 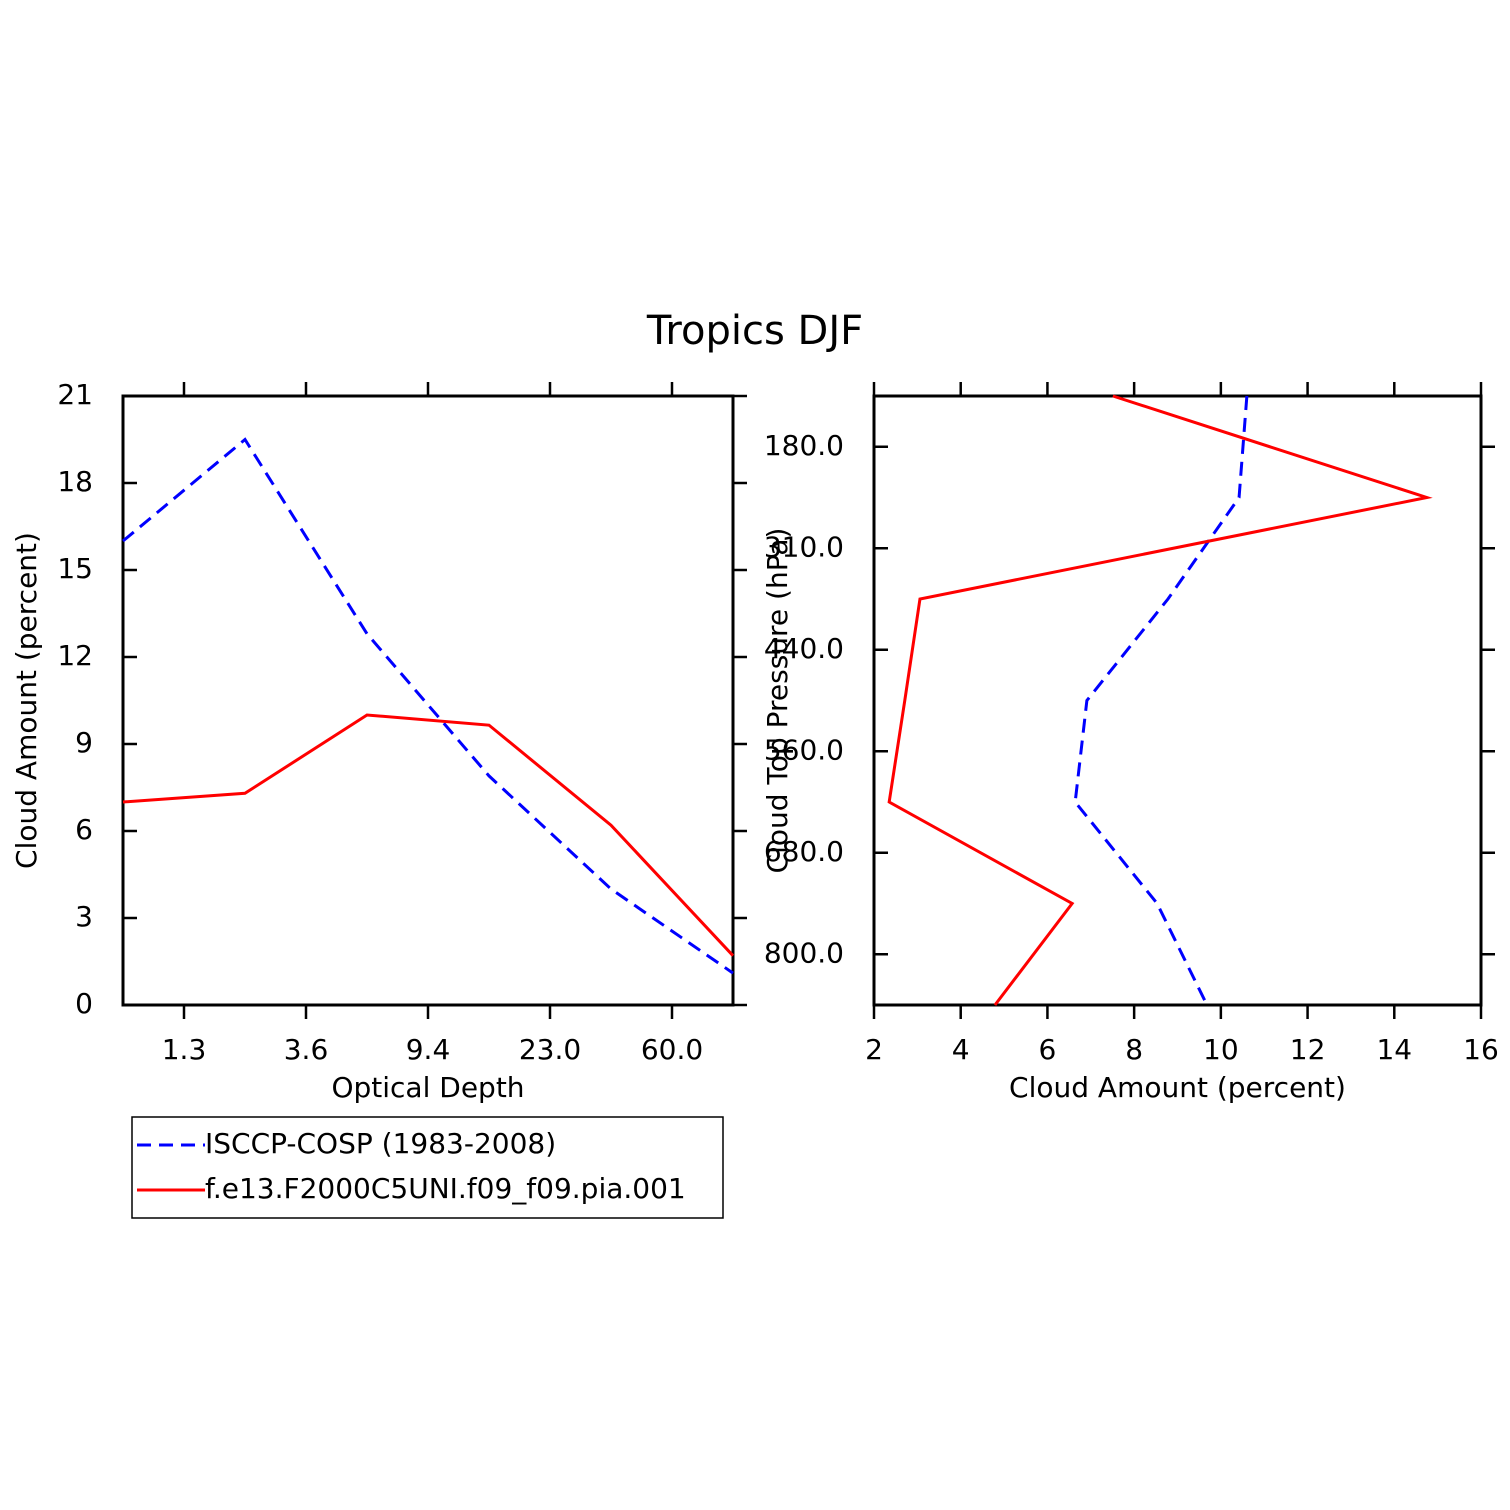 What do you see at coordinates (804, 445) in the screenshot?
I see `y-tick-label: 180.0` at bounding box center [804, 445].